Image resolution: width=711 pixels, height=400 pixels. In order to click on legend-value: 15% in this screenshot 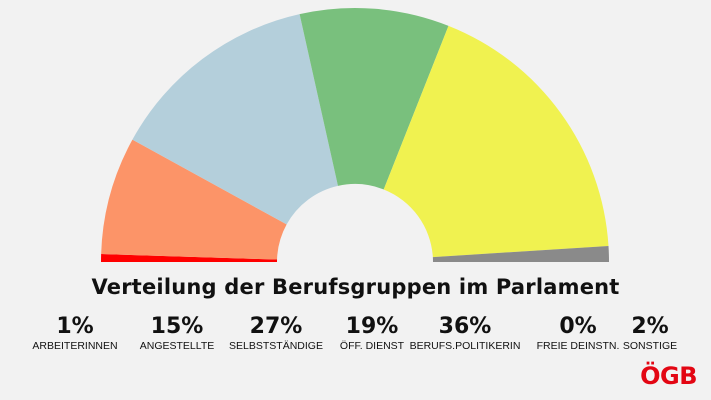, I will do `click(177, 326)`.